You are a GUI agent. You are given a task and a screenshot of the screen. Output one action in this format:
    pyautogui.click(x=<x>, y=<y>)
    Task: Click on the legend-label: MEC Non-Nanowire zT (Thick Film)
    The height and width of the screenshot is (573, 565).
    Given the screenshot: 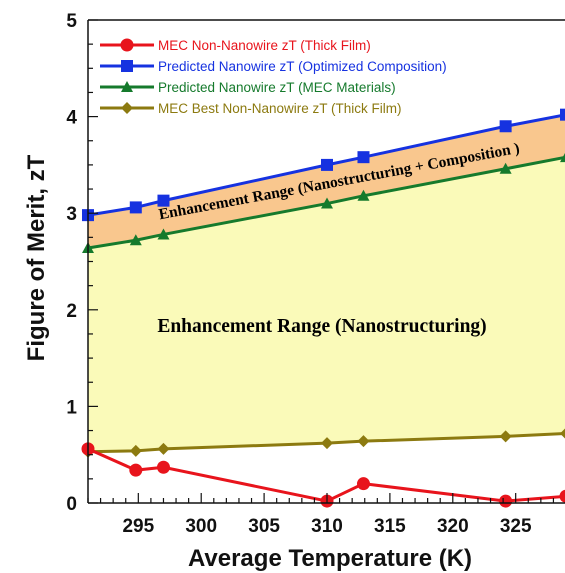 What is the action you would take?
    pyautogui.click(x=264, y=45)
    